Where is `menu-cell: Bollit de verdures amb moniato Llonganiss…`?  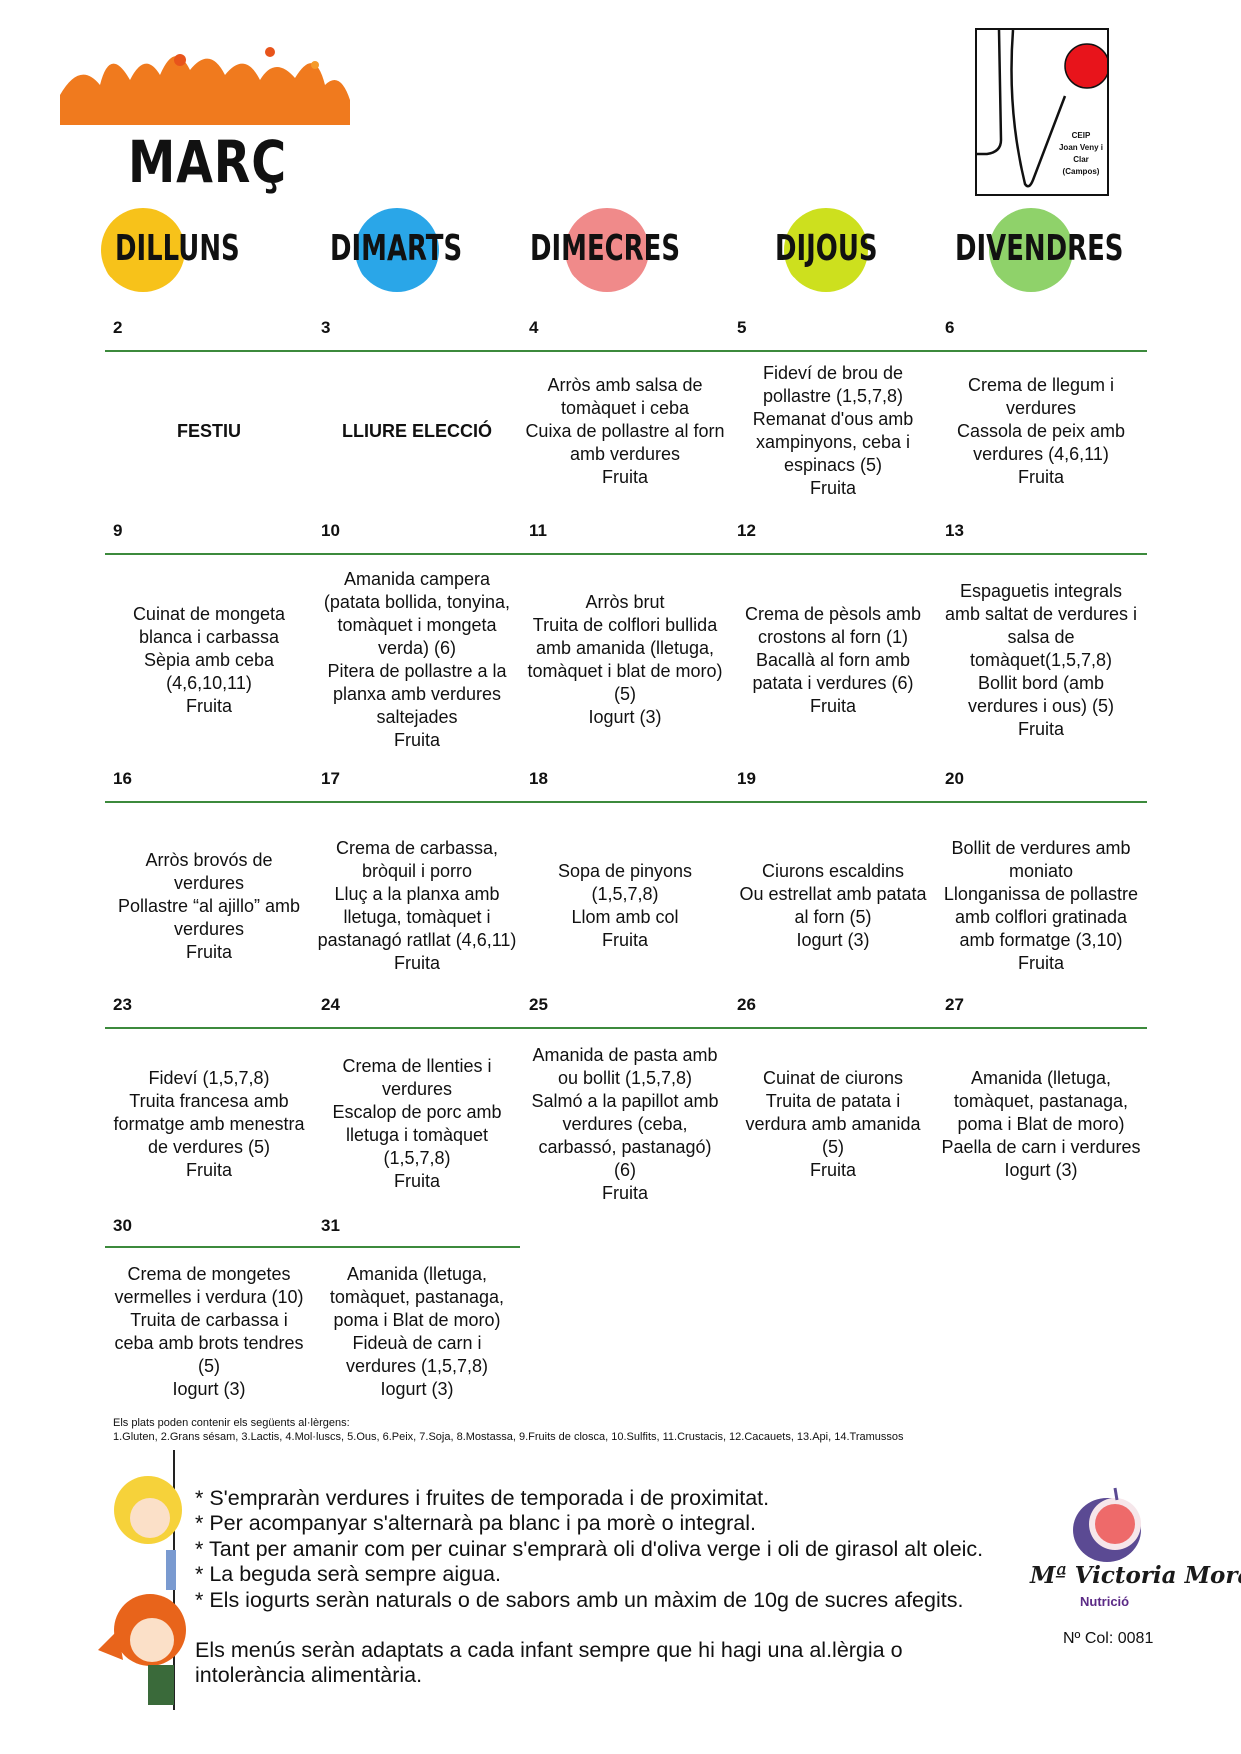 menu-cell: Bollit de verdures amb moniato Llonganiss… is located at coordinates (1041, 906).